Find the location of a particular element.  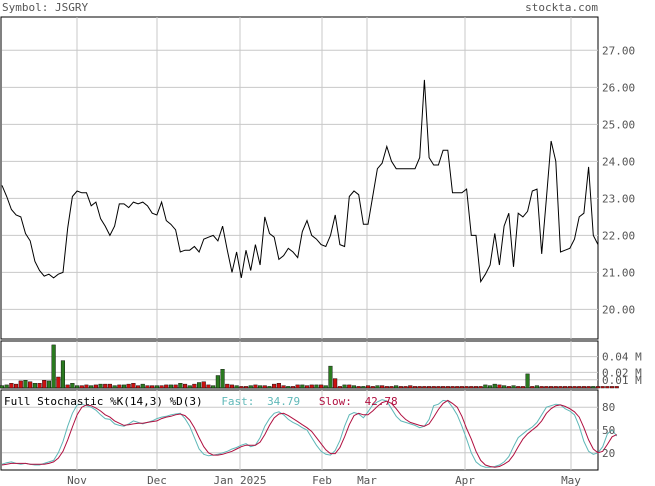

volume-panel-frame is located at coordinates (299, 364).